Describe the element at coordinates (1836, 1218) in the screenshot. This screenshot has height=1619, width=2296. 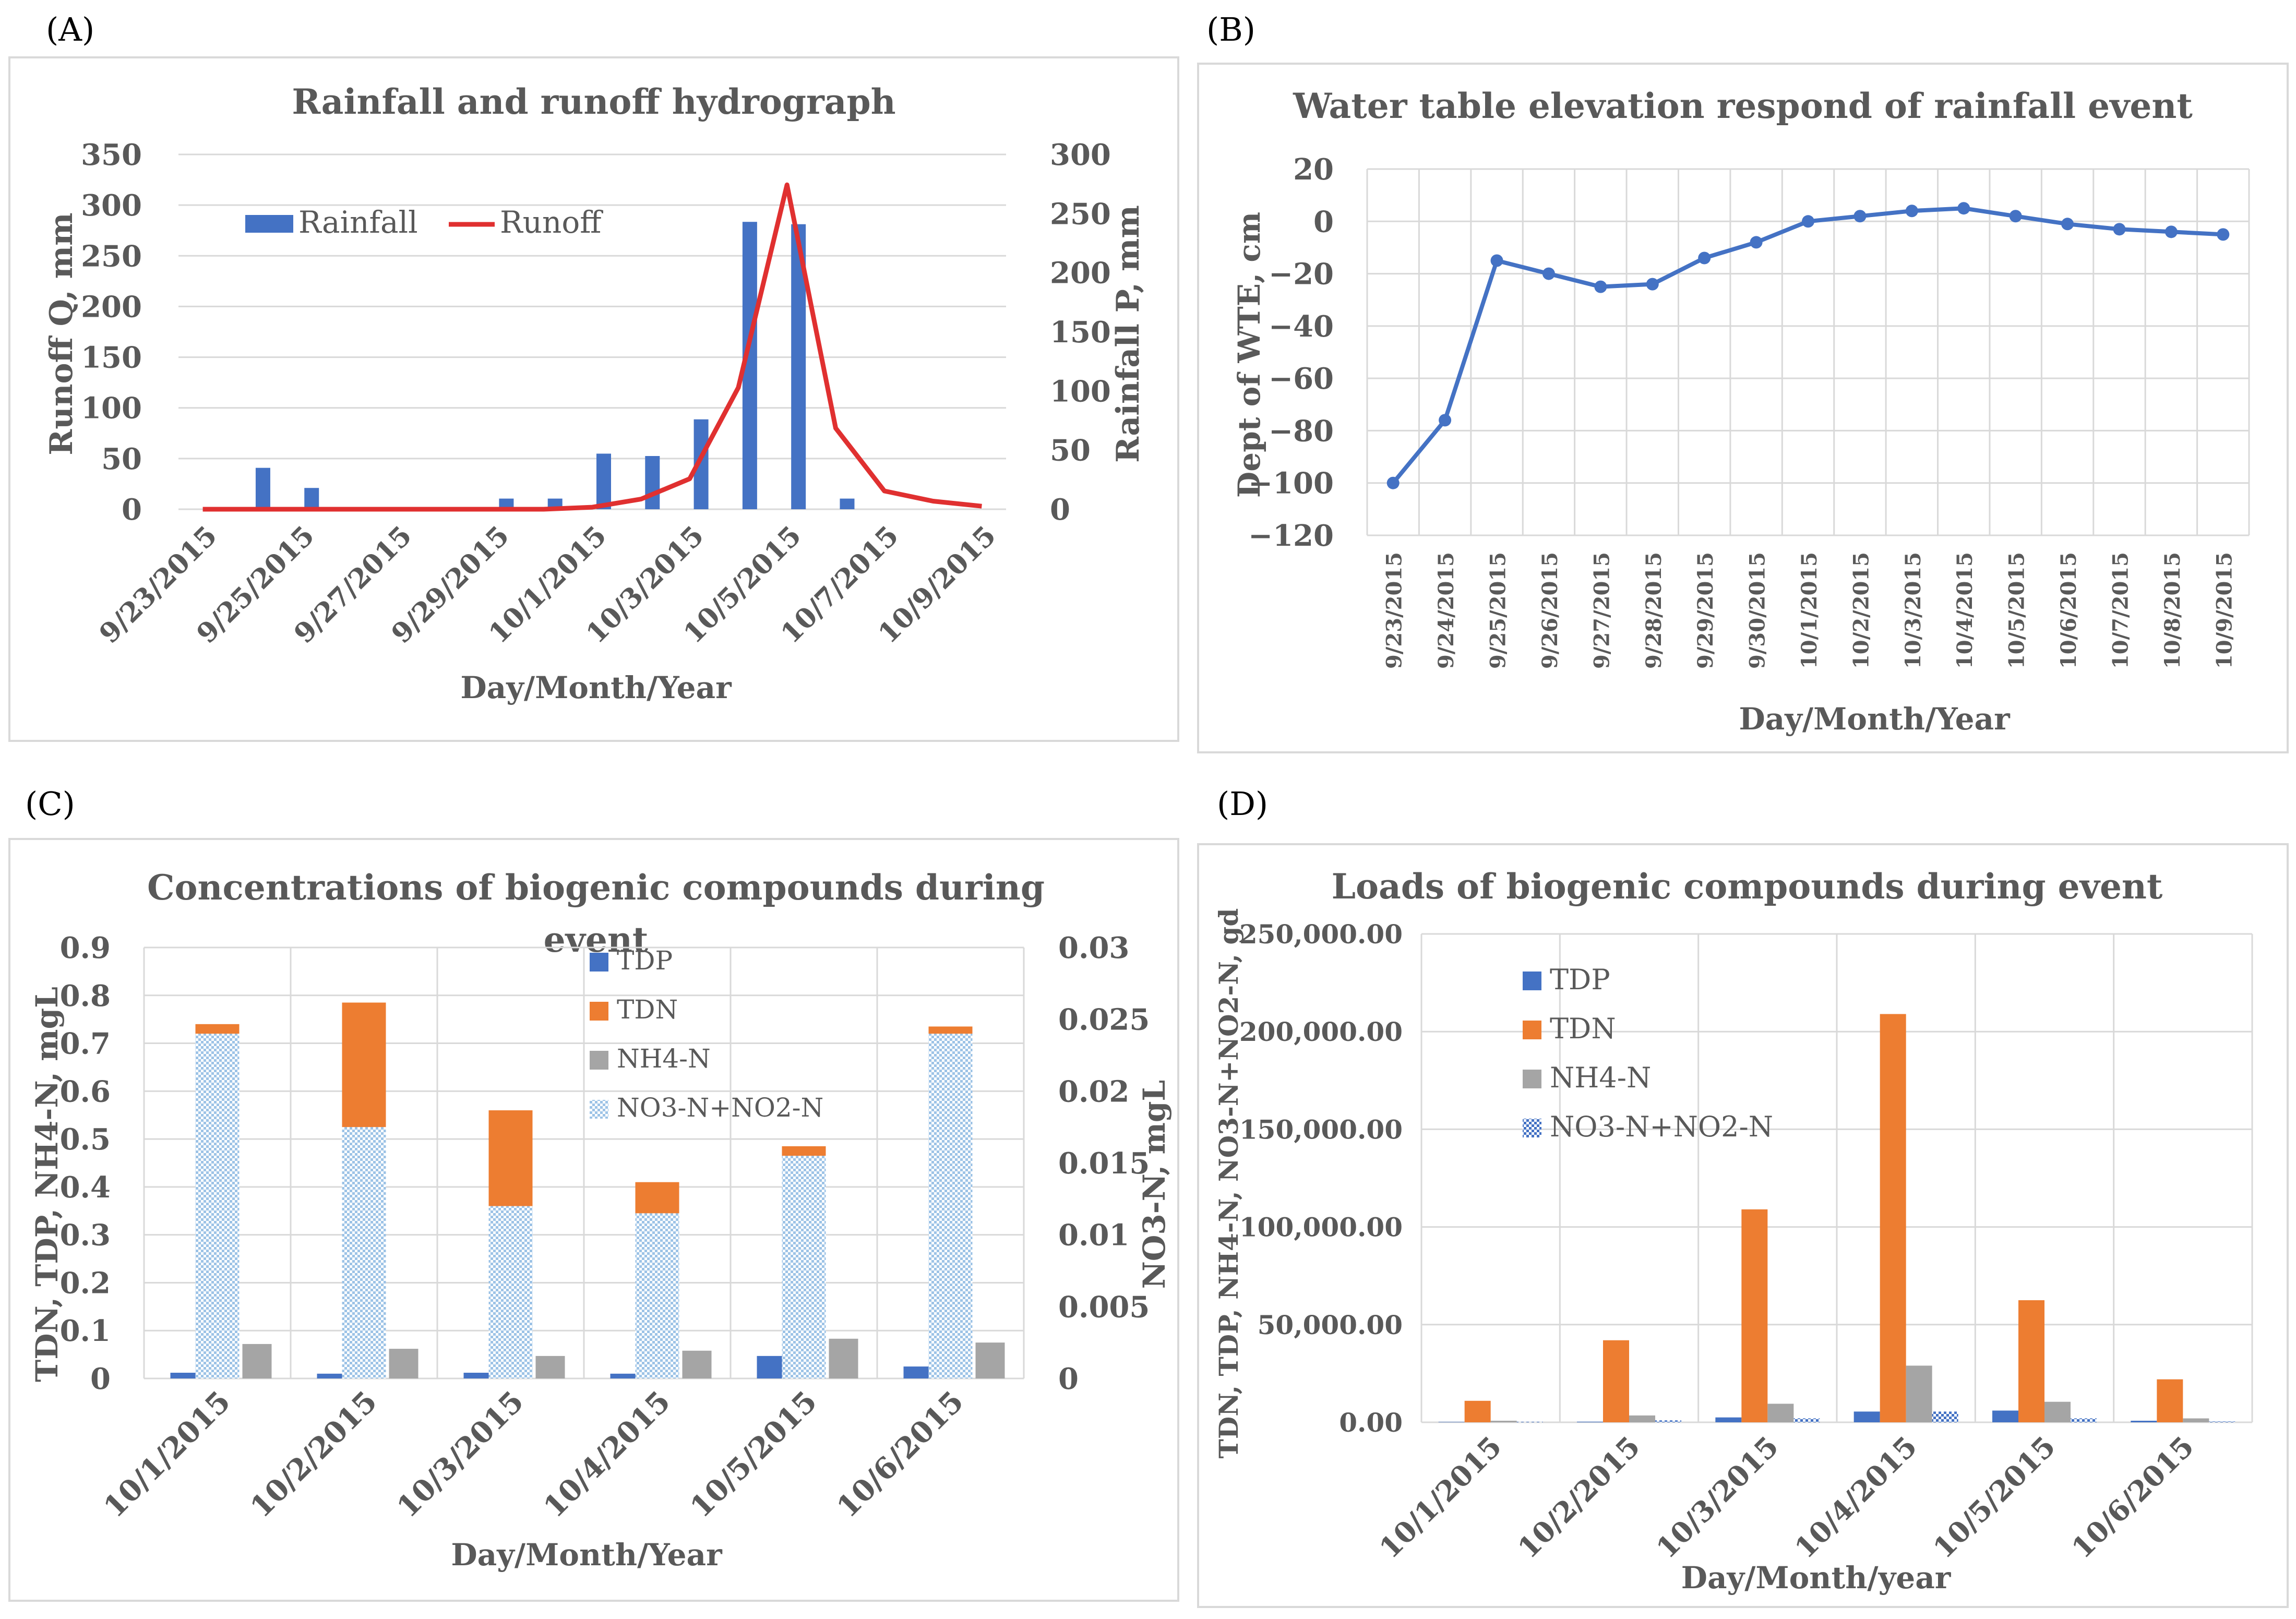
I see `chart-d-bars` at that location.